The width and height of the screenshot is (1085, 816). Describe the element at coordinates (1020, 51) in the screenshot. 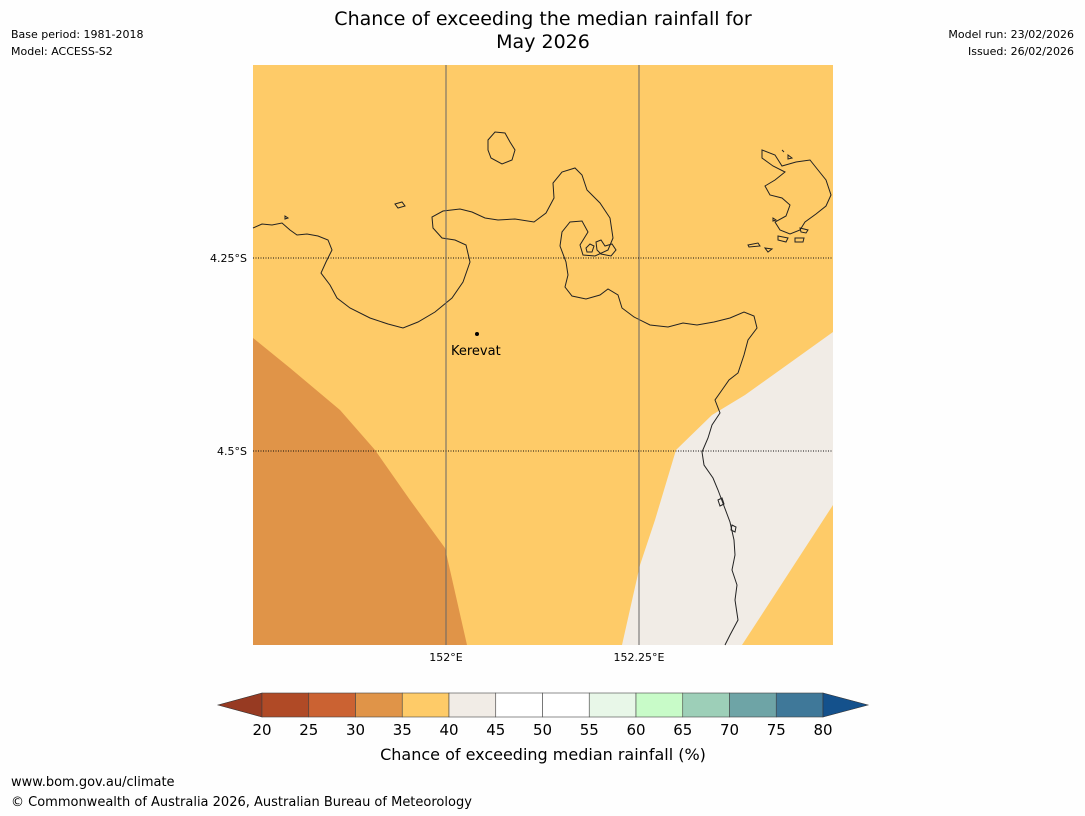

I see `issued-date: Issued: 26/02/2026` at that location.